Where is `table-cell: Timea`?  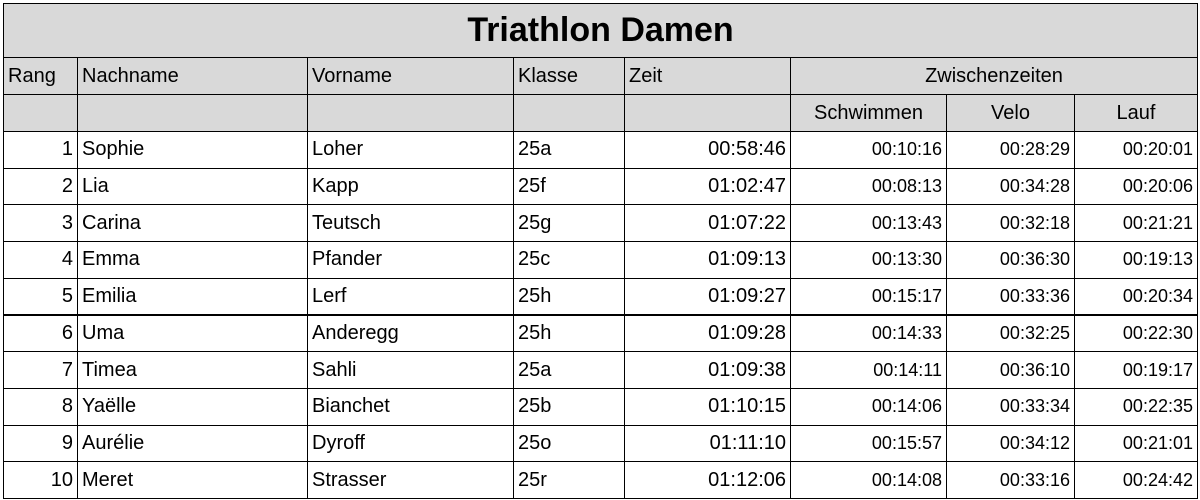
table-cell: Timea is located at coordinates (192, 370).